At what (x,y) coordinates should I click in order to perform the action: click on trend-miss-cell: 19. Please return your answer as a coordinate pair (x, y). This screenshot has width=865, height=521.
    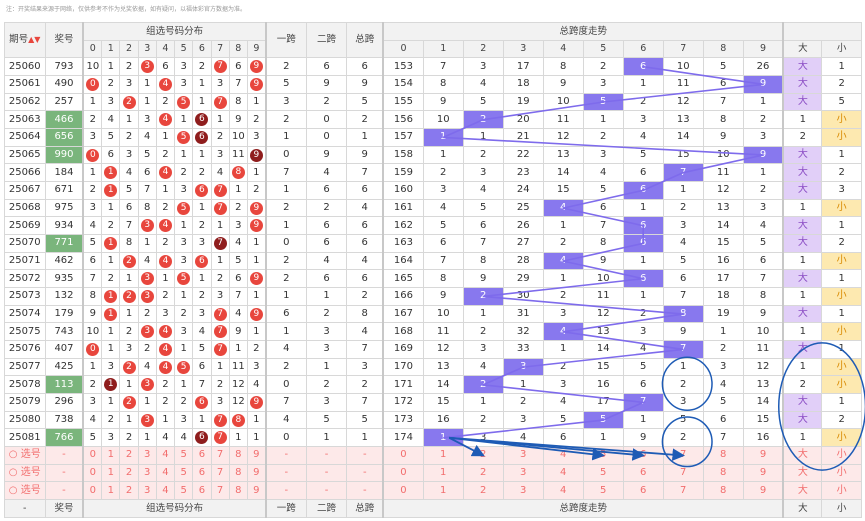
    Looking at the image, I should click on (723, 314).